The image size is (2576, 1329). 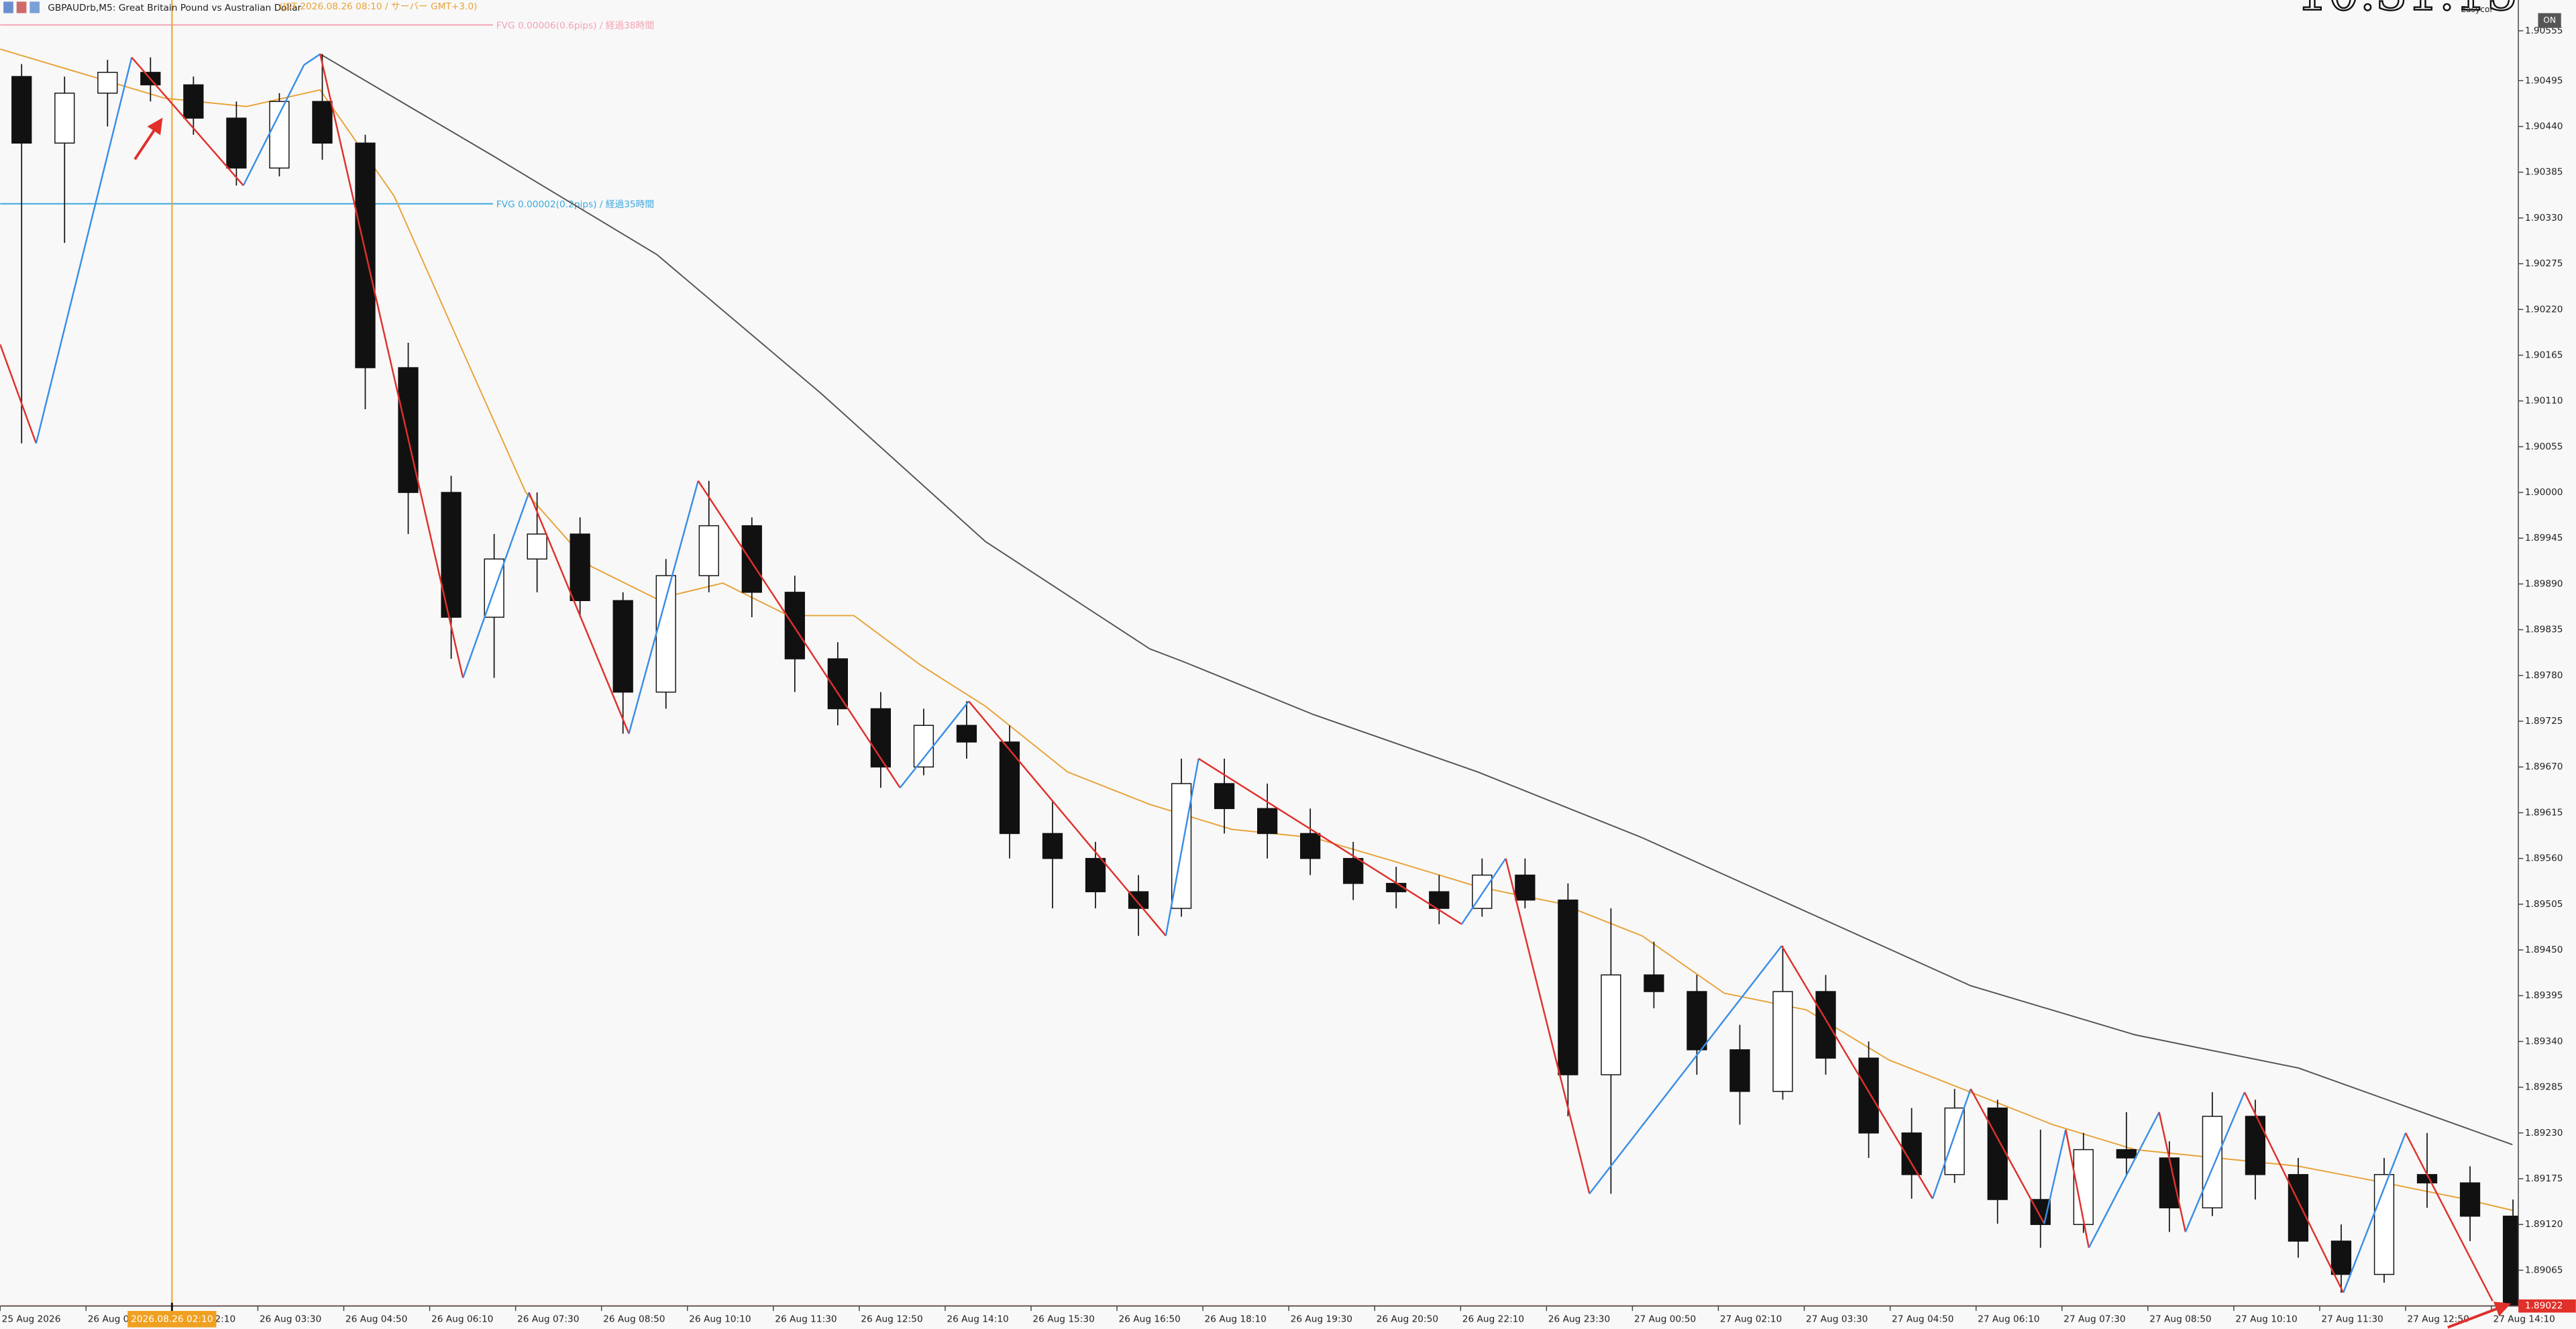 I want to click on arrow, so click(x=148, y=138).